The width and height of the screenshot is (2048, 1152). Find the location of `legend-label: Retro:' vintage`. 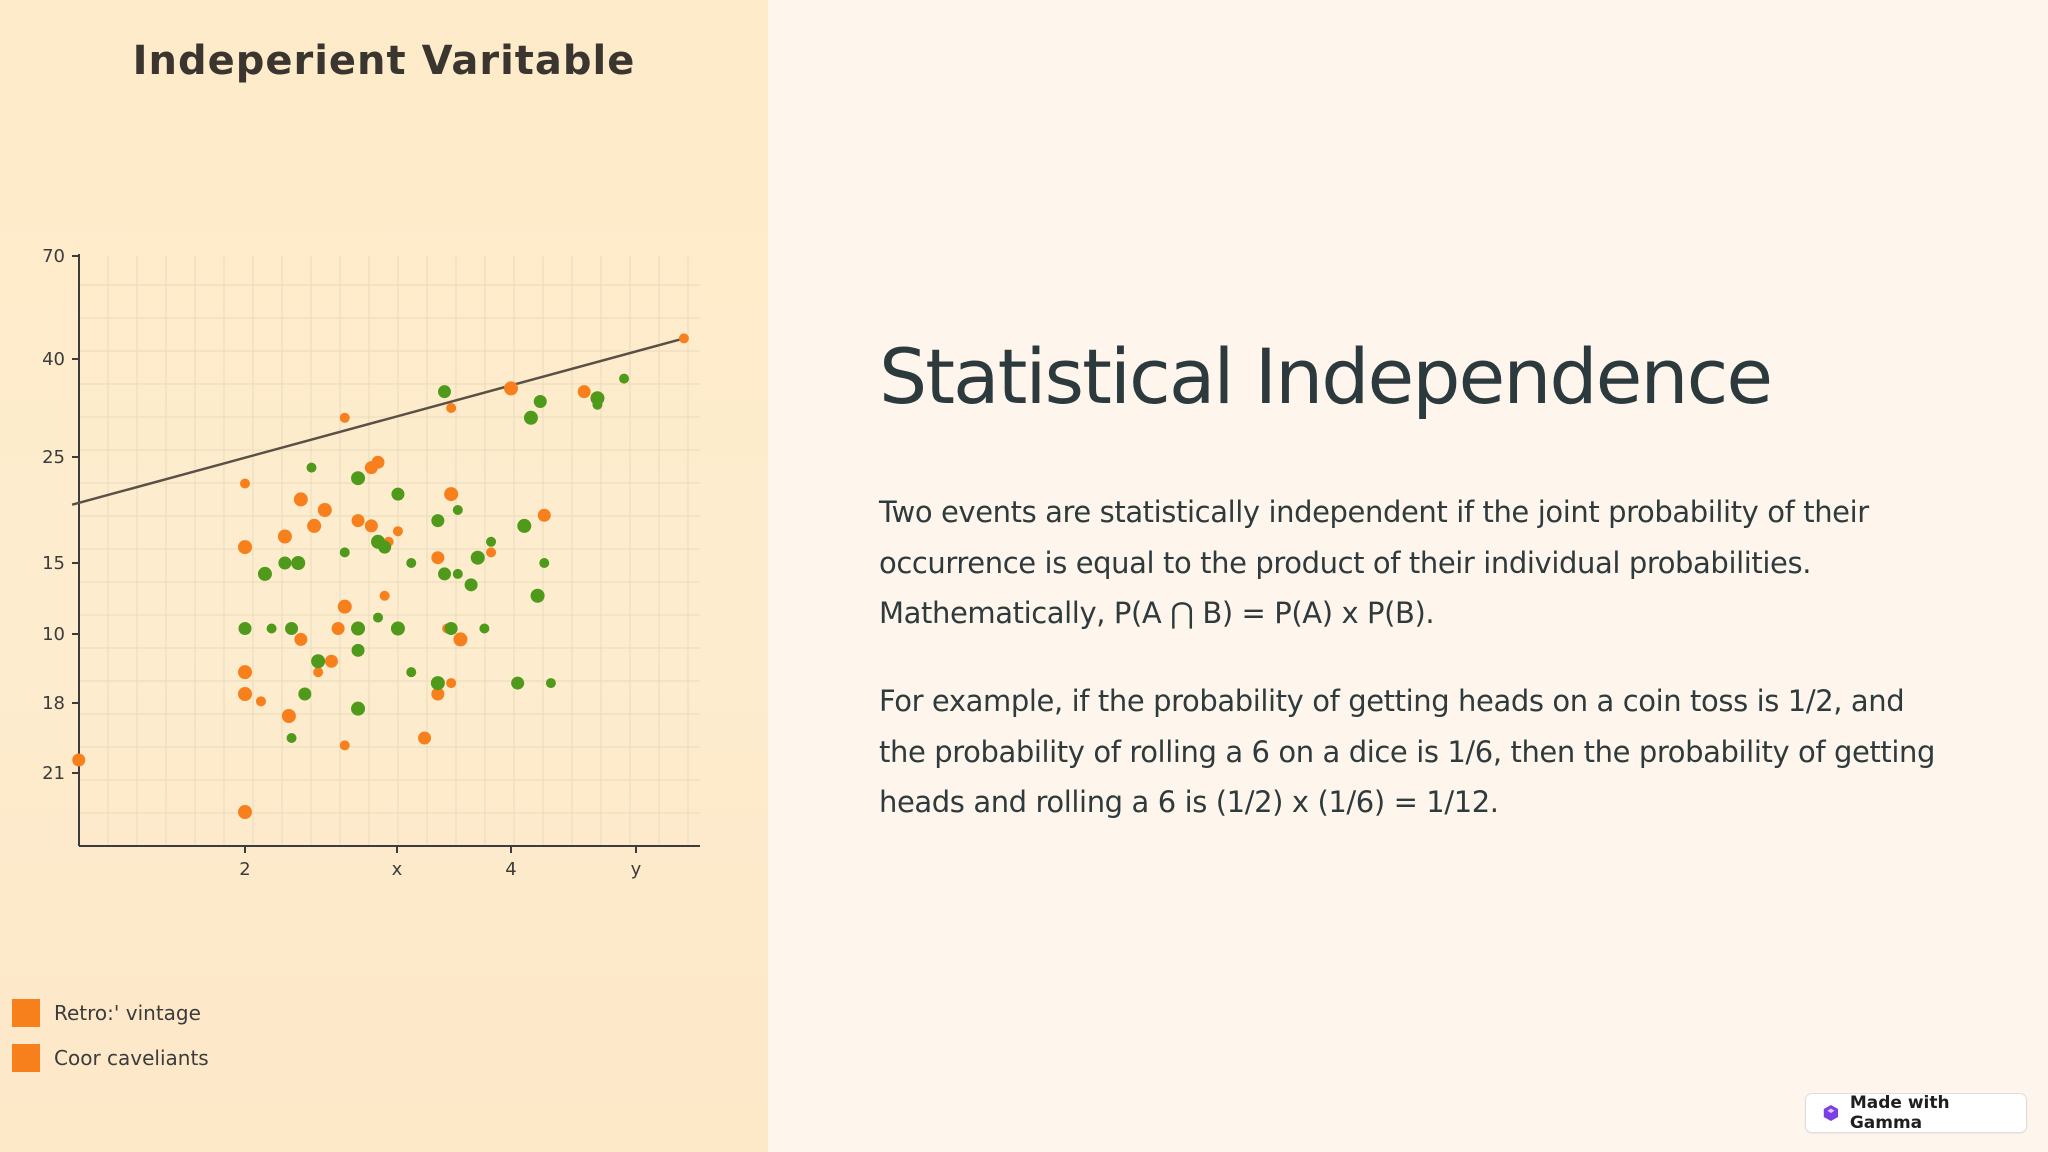

legend-label: Retro:' vintage is located at coordinates (127, 1012).